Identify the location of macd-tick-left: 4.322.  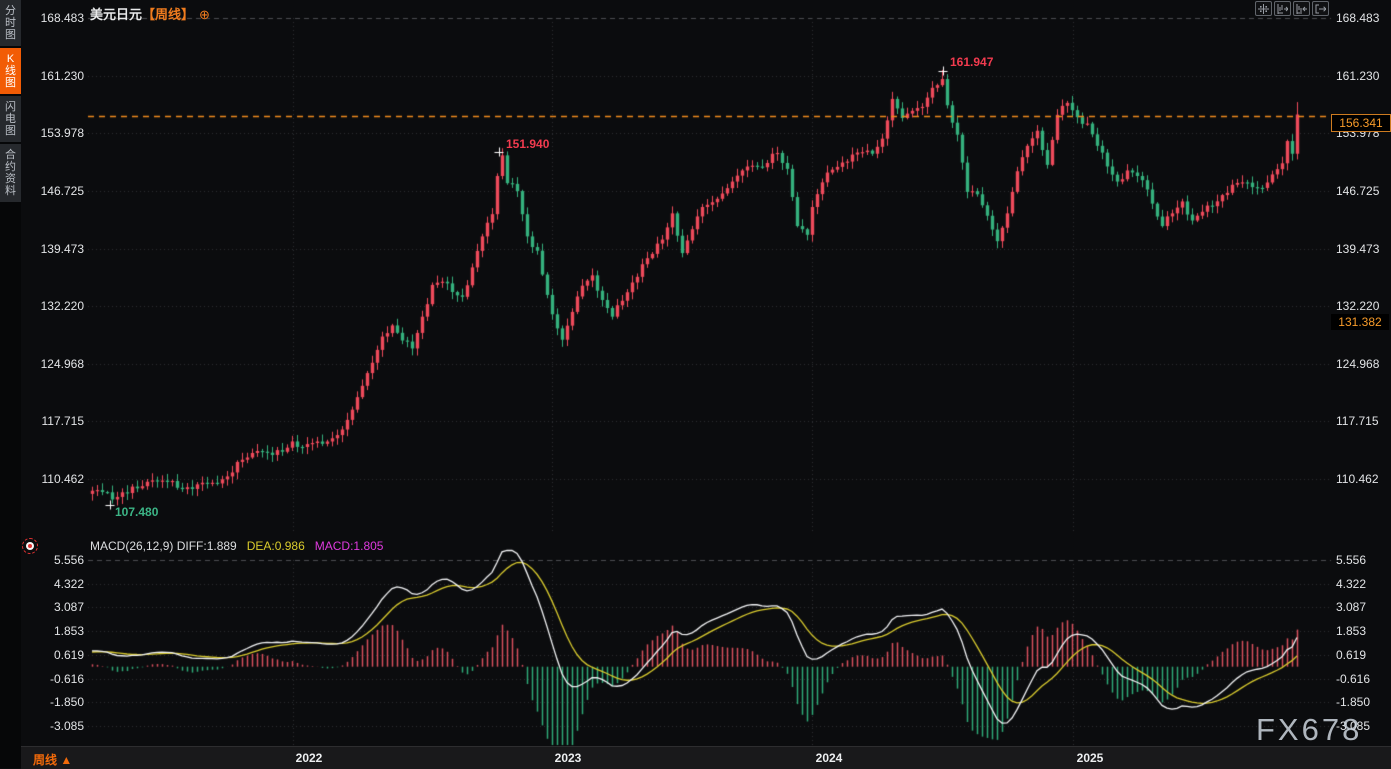
(68, 583).